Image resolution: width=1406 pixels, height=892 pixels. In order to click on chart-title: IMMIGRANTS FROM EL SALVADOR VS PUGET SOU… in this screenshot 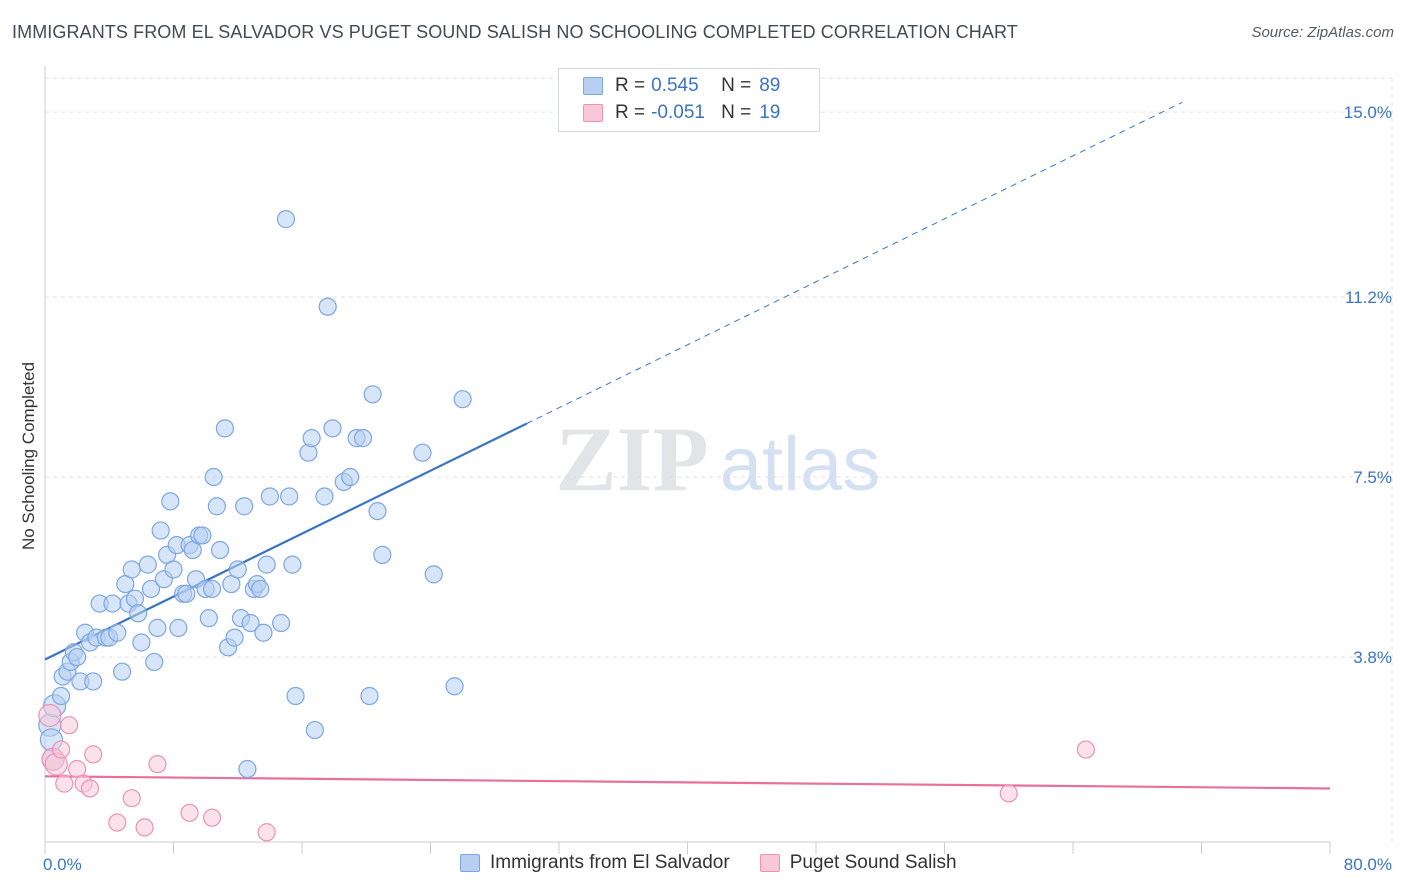, I will do `click(515, 32)`.